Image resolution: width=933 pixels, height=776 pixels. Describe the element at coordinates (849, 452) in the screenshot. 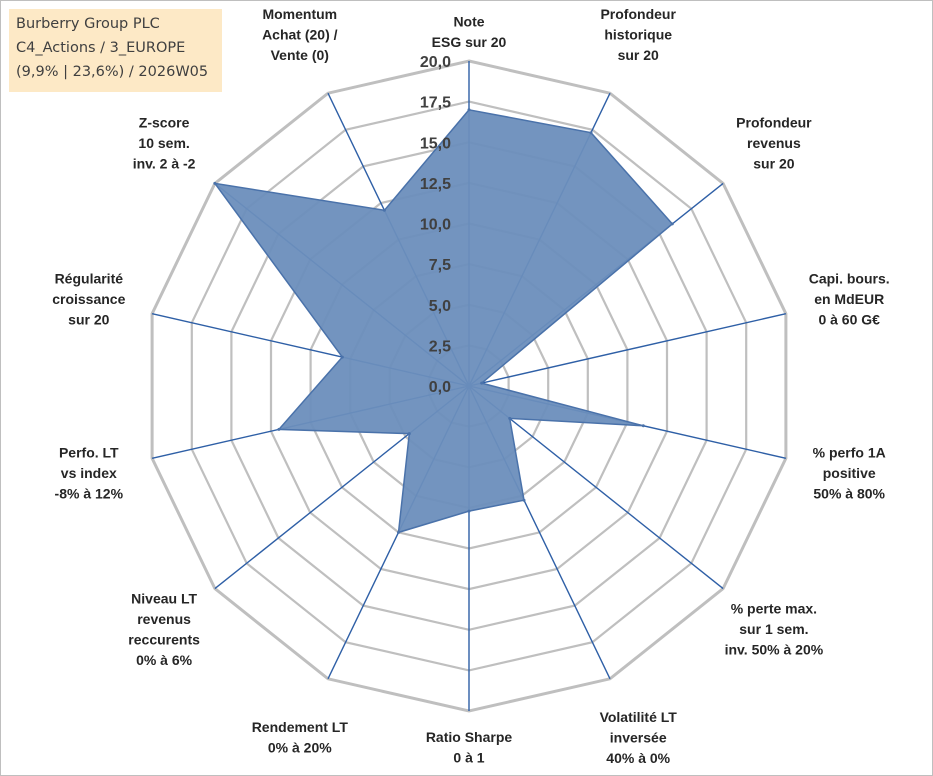

I see `axis-label-line: % perfo 1A` at that location.